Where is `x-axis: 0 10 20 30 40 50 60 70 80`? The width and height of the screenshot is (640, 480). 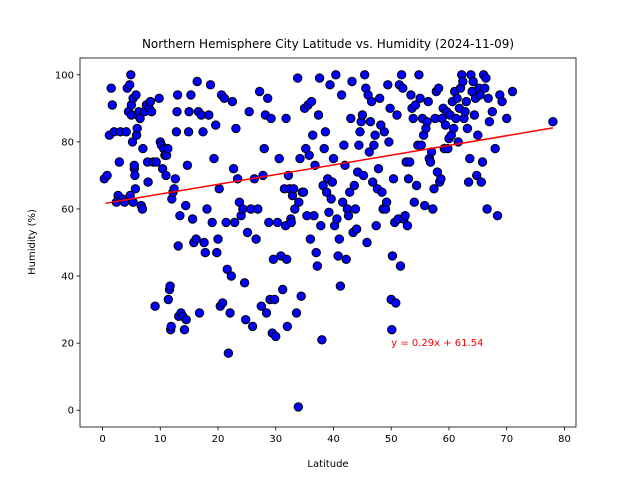 x-axis: 0 10 20 30 40 50 60 70 80 is located at coordinates (335, 436).